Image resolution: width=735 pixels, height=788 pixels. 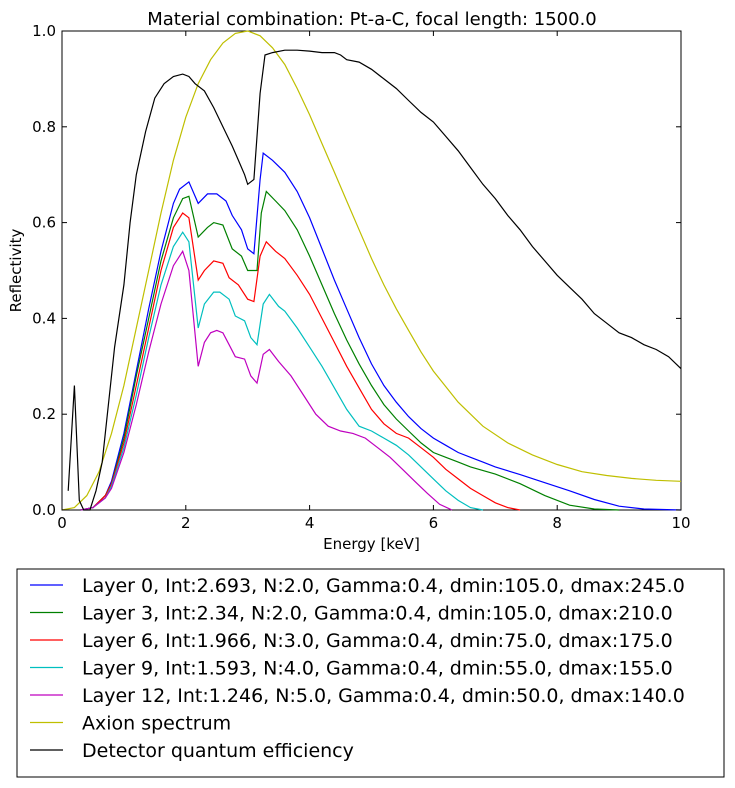 What do you see at coordinates (44, 318) in the screenshot?
I see `y-tick-label: 0.4` at bounding box center [44, 318].